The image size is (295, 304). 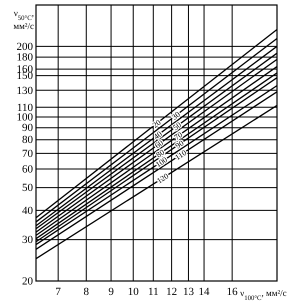 What do you see at coordinates (25, 76) in the screenshot?
I see `y-tick-label: 150` at bounding box center [25, 76].